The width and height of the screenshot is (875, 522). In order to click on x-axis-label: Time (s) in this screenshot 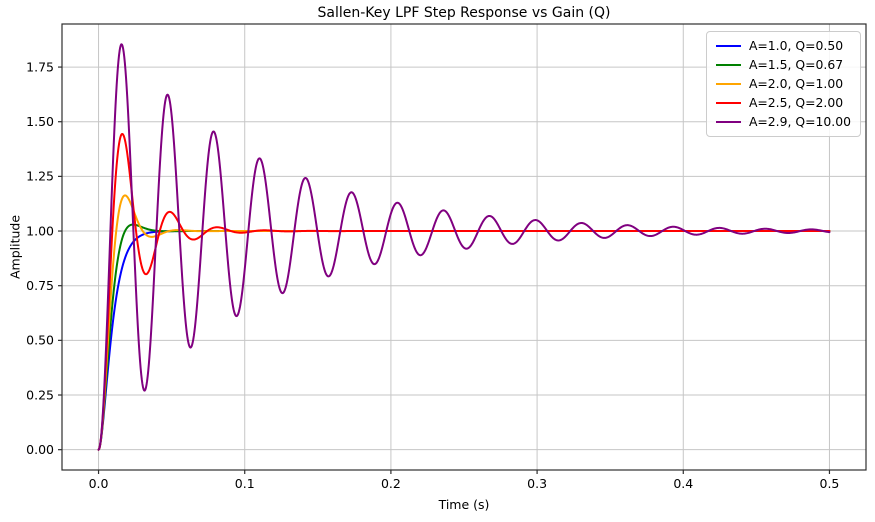, I will do `click(464, 504)`.